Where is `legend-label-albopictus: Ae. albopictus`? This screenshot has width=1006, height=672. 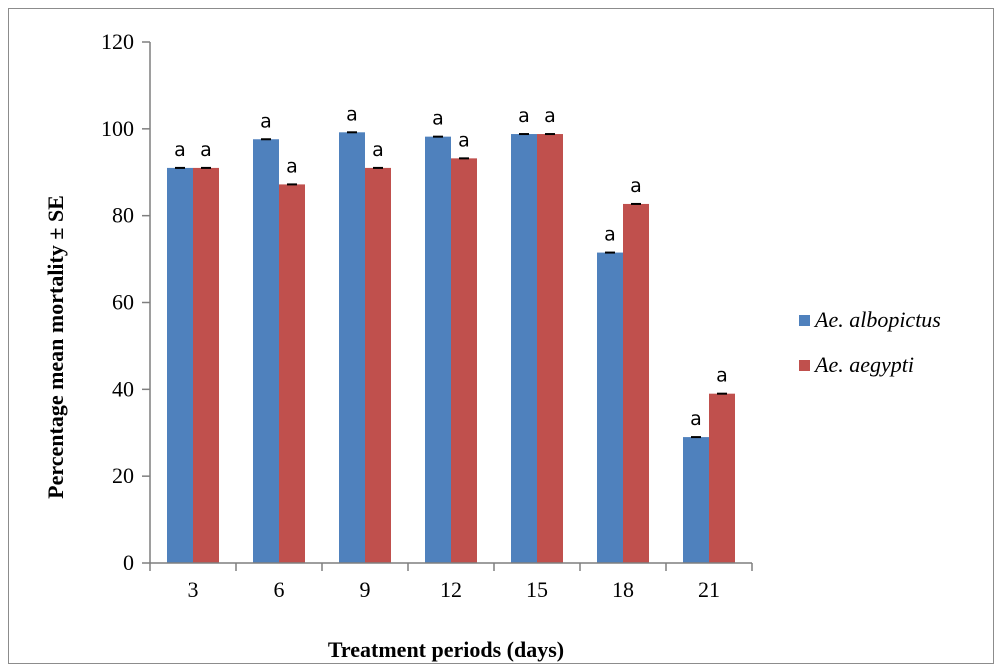 legend-label-albopictus: Ae. albopictus is located at coordinates (877, 319).